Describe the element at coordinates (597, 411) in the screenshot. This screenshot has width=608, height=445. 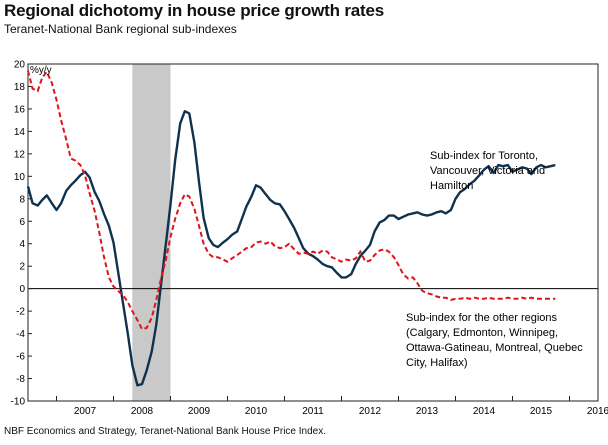
I see `x-tick-label: 2016` at that location.